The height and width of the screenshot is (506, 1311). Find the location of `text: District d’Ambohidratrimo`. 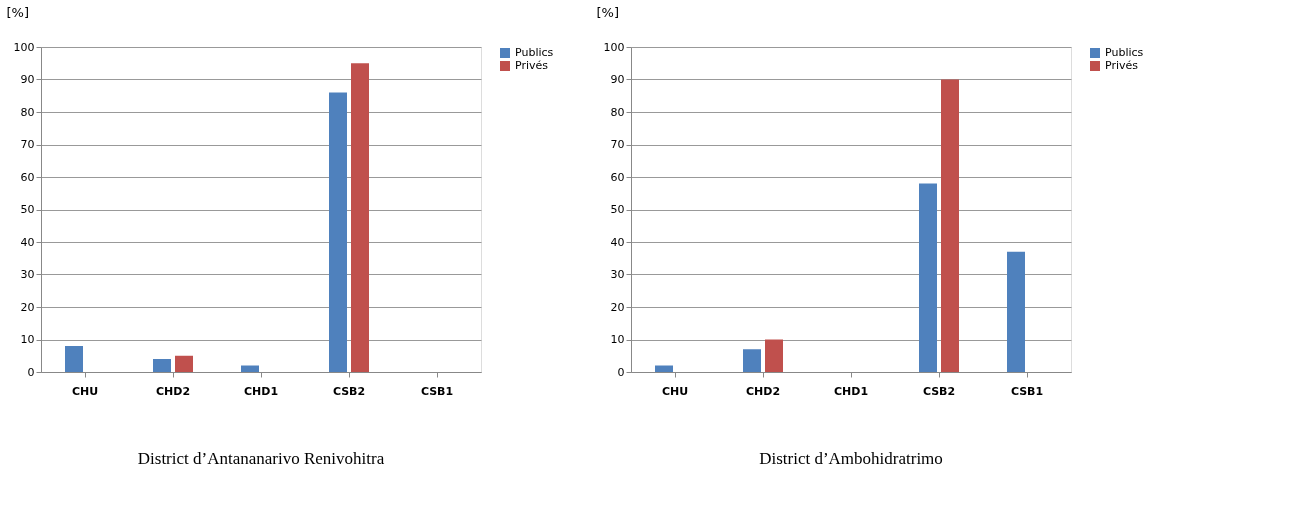

text: District d’Ambohidratrimo is located at coordinates (851, 458).